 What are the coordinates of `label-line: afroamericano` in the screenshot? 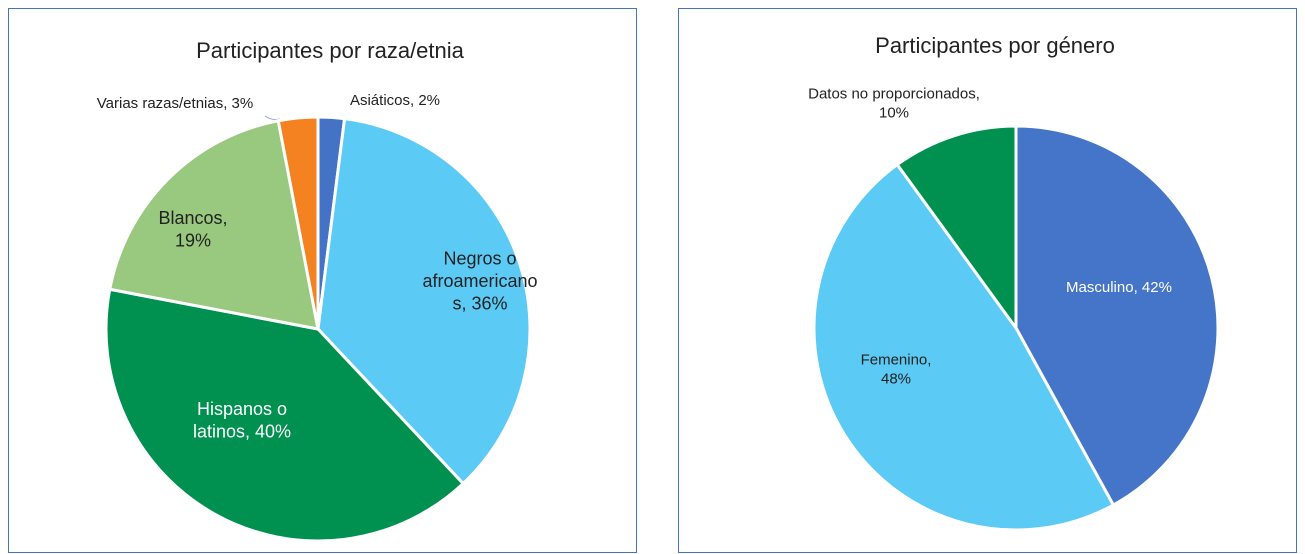 It's located at (479, 281).